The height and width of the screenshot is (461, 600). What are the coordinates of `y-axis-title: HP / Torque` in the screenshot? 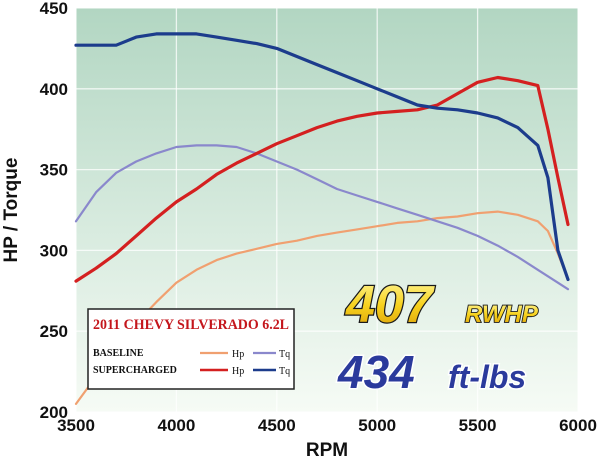 It's located at (11, 210).